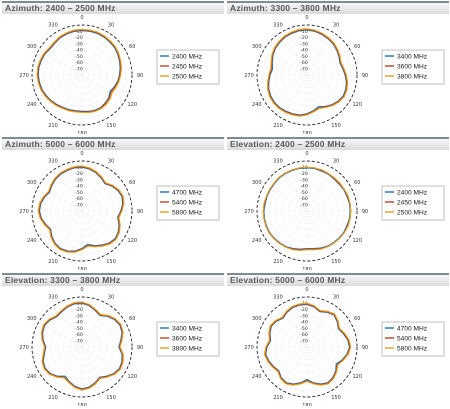 This screenshot has width=450, height=409. I want to click on legend-label: 4700 MHz, so click(187, 192).